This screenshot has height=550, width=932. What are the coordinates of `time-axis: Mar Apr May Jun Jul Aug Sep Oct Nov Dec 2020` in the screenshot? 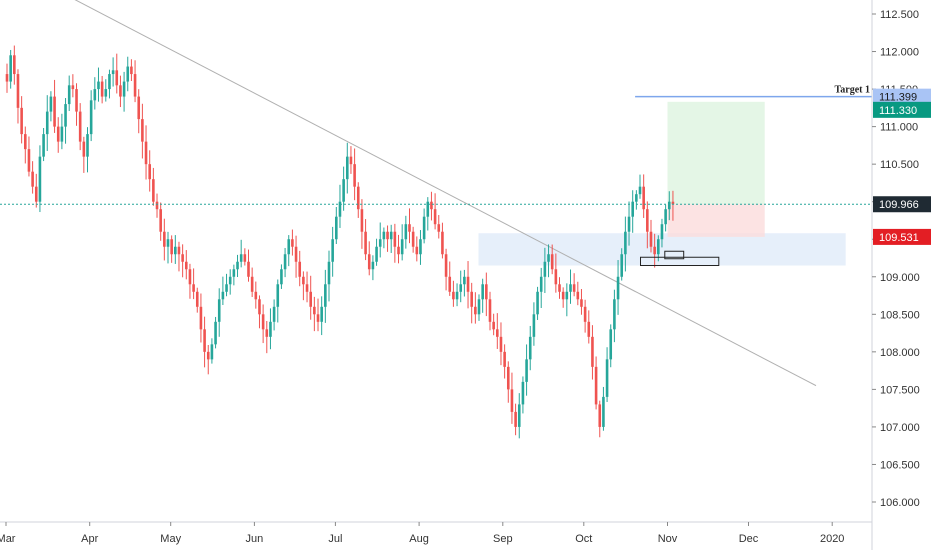 It's located at (436, 533).